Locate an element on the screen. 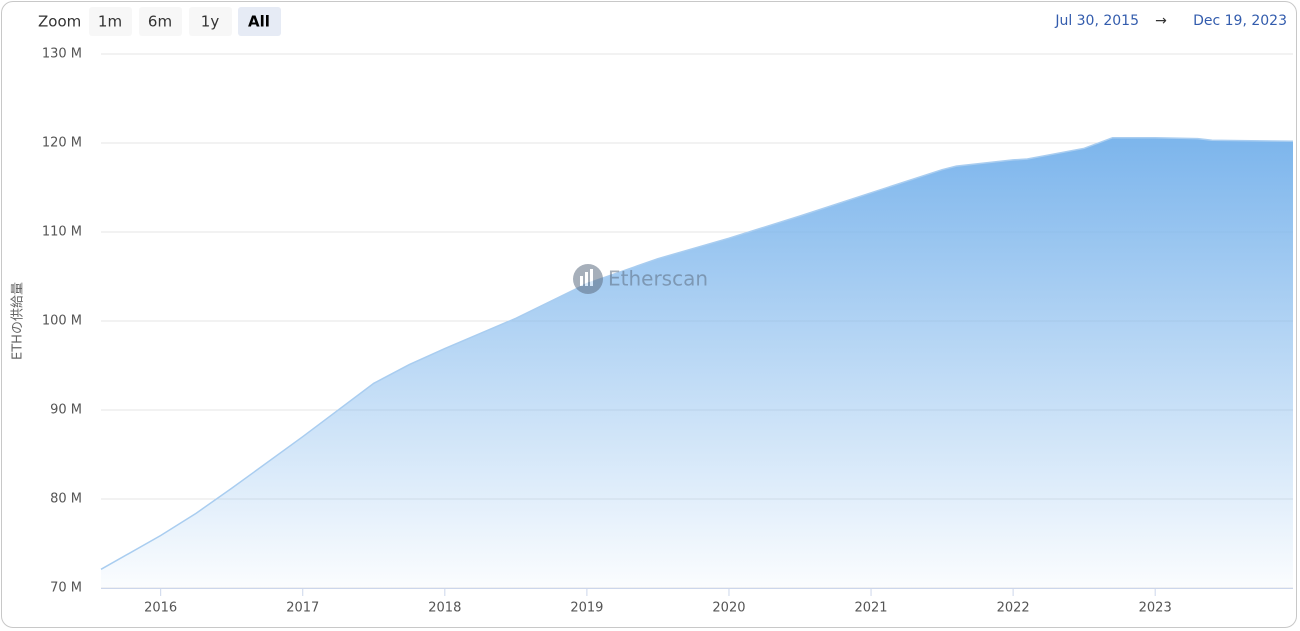 This screenshot has height=631, width=1300. zoom-button-label: 1y is located at coordinates (210, 22).